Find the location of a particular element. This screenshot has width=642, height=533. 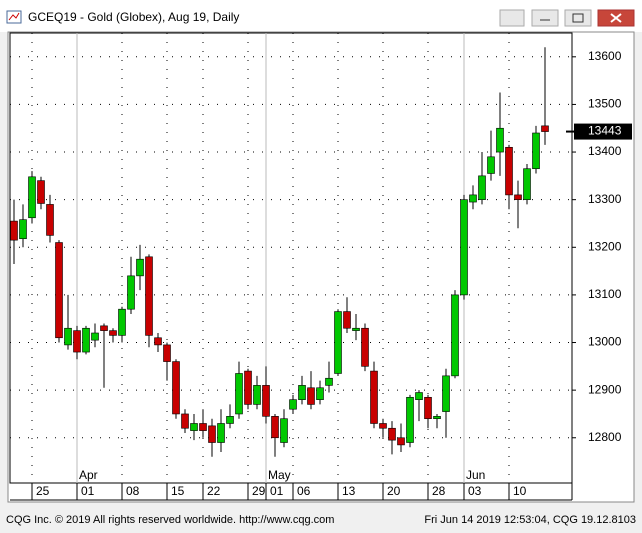

y-tick-label: 12900 is located at coordinates (605, 389).